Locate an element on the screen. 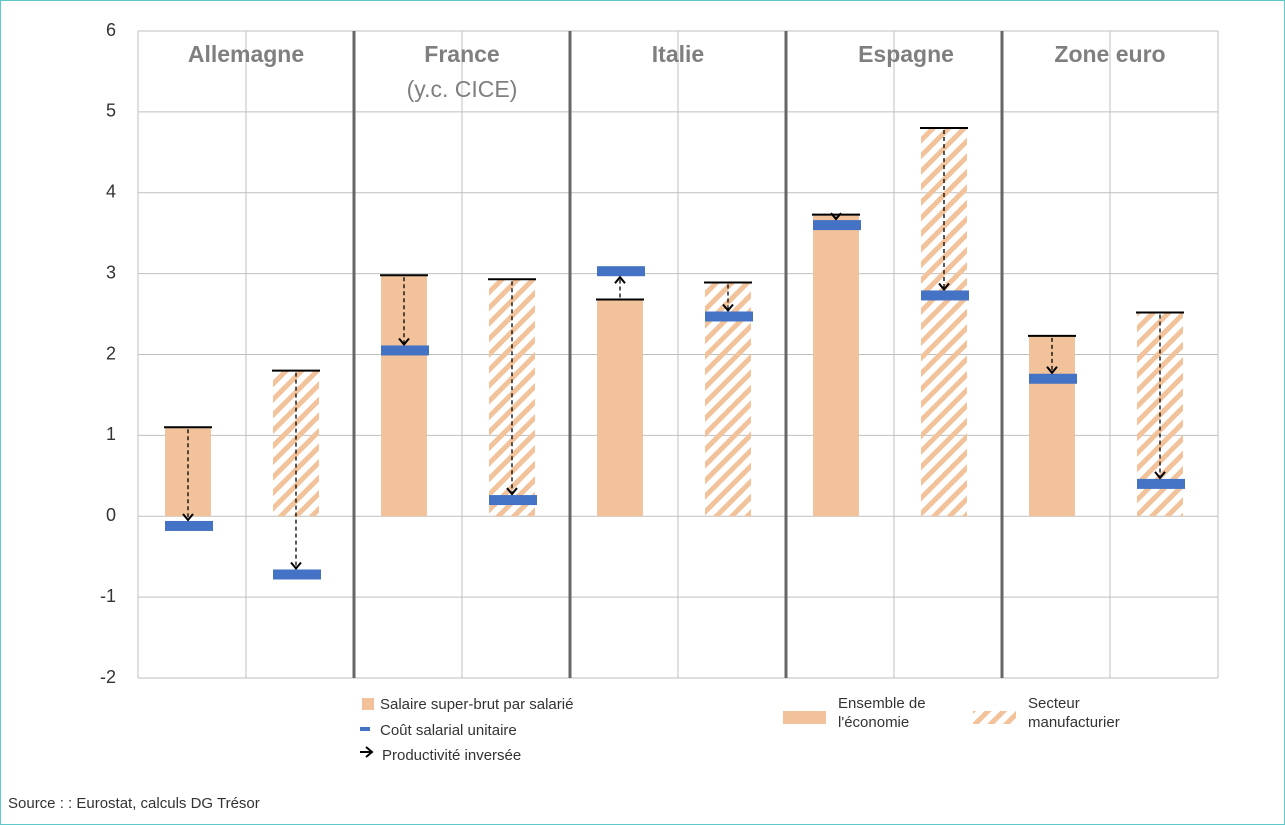 The width and height of the screenshot is (1285, 825). legend-label: Salaire super-brut par salarié is located at coordinates (476, 704).